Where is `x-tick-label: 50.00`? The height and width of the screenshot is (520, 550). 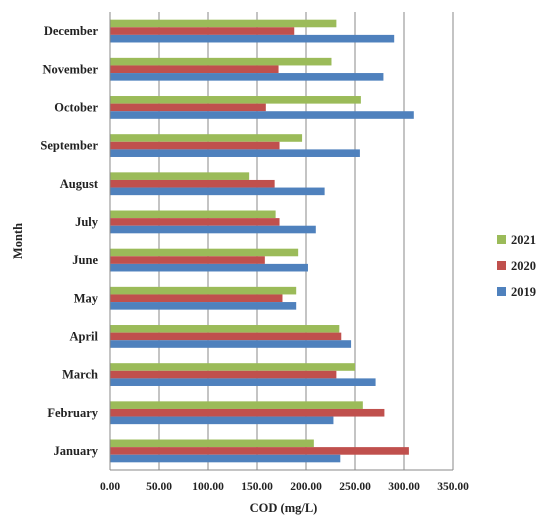
x-tick-label: 50.00 is located at coordinates (159, 487).